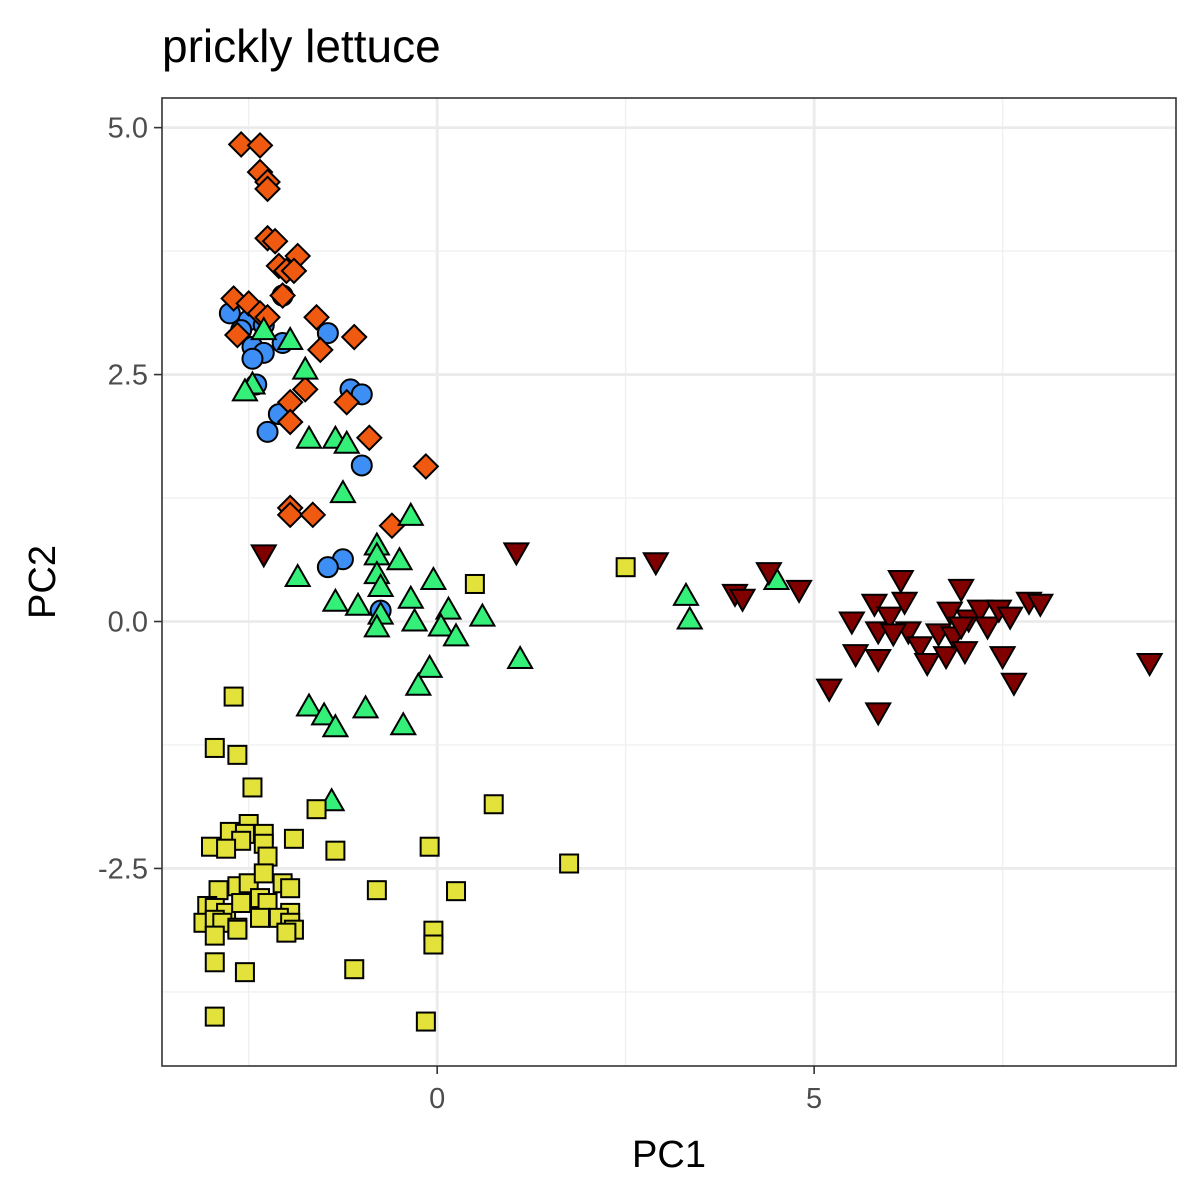 This screenshot has width=1200, height=1200. Describe the element at coordinates (43, 582) in the screenshot. I see `y-axis-title: PC2` at that location.